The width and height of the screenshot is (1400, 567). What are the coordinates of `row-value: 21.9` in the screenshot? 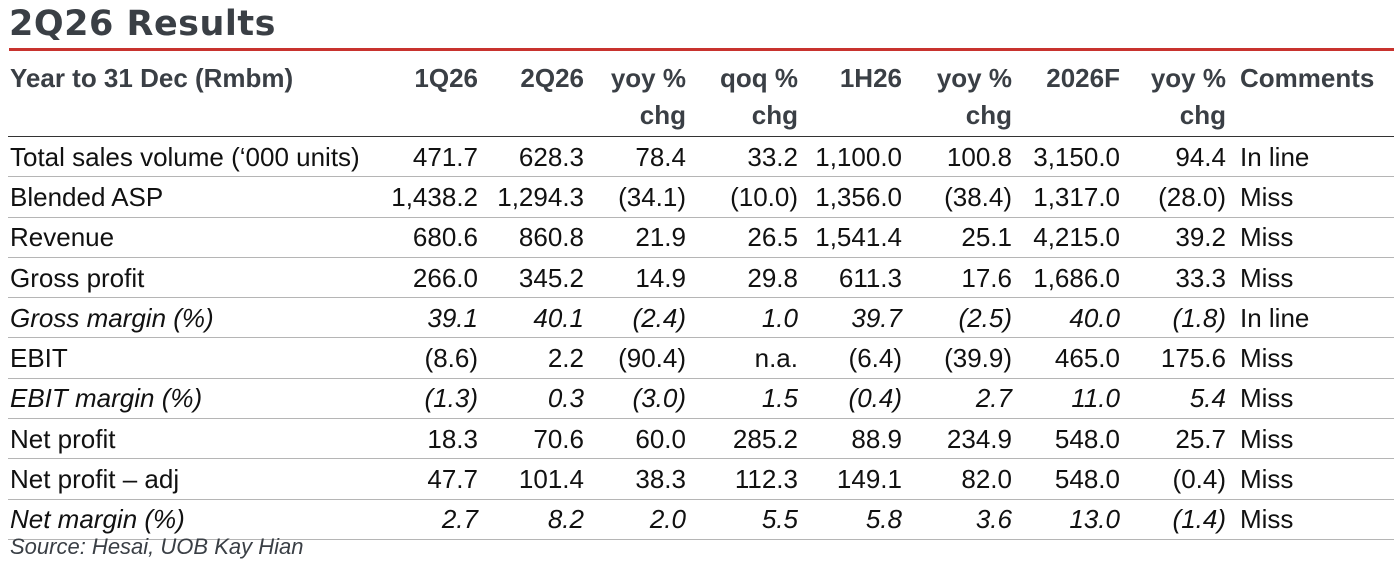 It's located at (641, 237).